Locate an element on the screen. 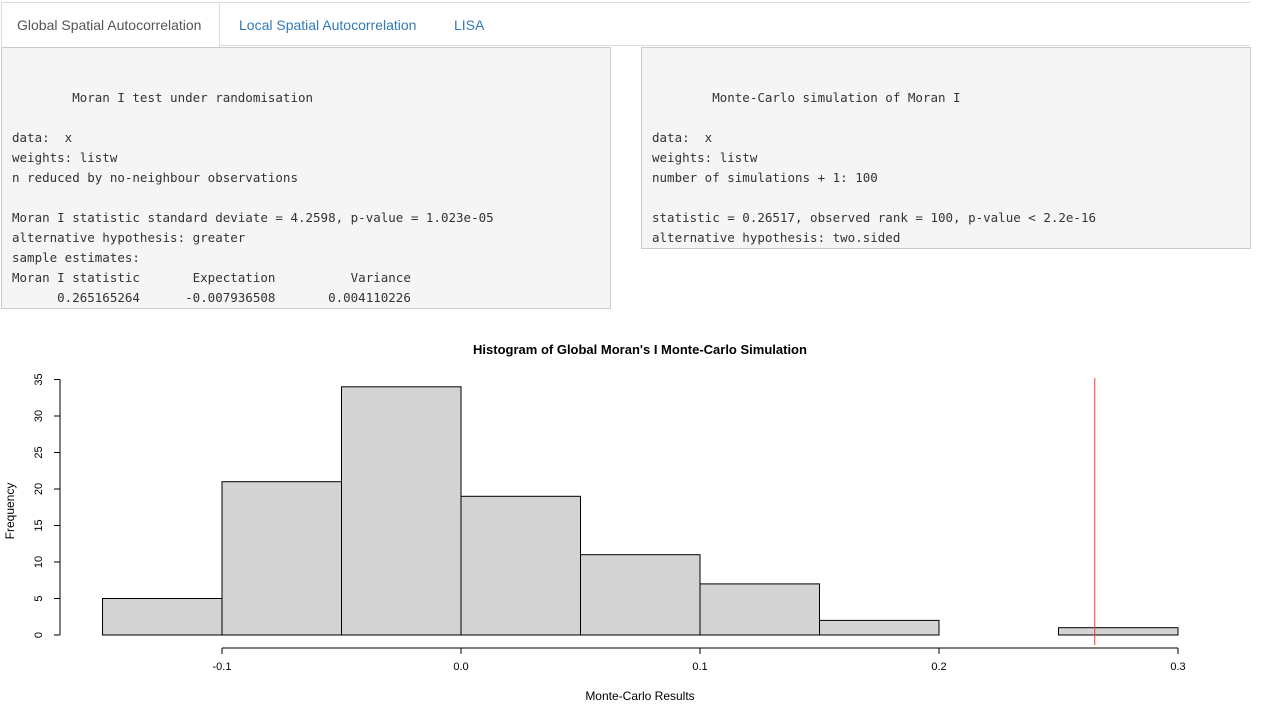 Image resolution: width=1265 pixels, height=706 pixels. y-tick-label: 25 is located at coordinates (39, 452).